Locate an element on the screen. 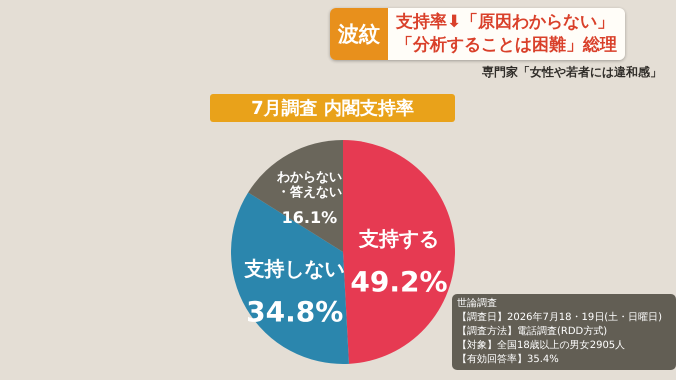 Image resolution: width=676 pixels, height=380 pixels. data-label: 16.1% is located at coordinates (310, 218).